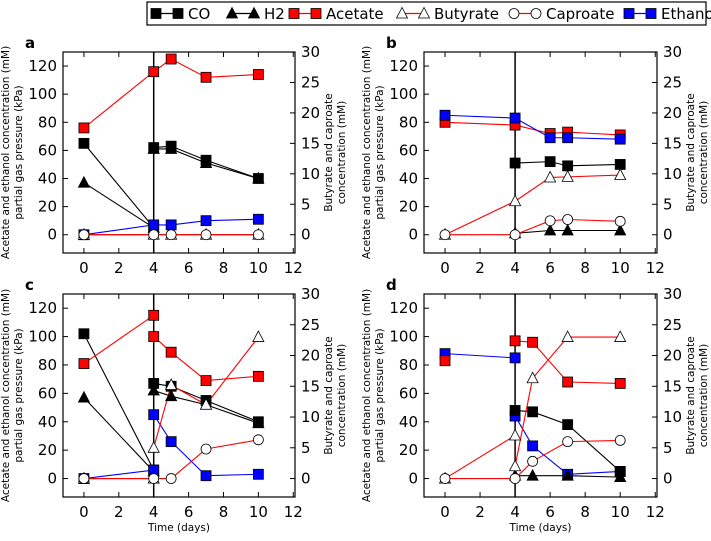 The height and width of the screenshot is (541, 711). What do you see at coordinates (539, 528) in the screenshot?
I see `x-axis-label: Time (days)` at bounding box center [539, 528].